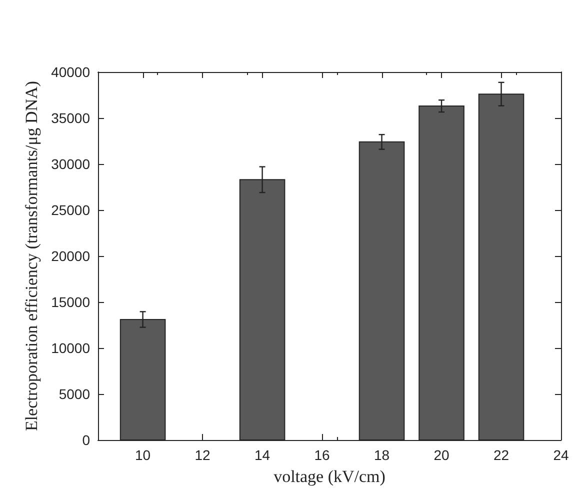  I want to click on y-axis-title: Electroporation efficiency (transformants/μg DNA), so click(32, 256).